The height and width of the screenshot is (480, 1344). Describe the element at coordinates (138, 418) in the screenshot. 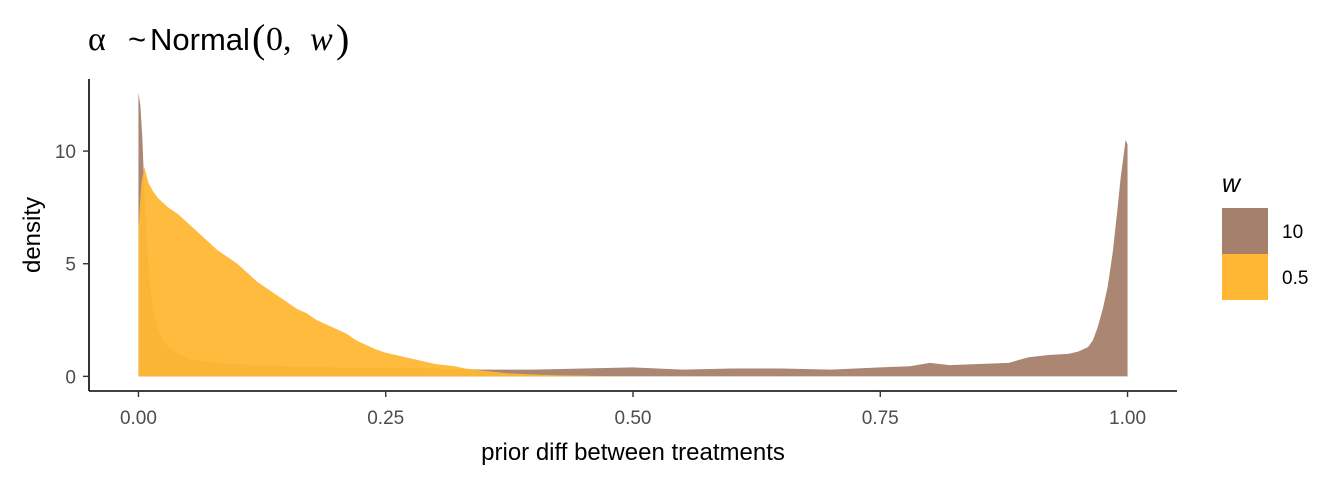

I see `x-tick-label: 0.00` at that location.